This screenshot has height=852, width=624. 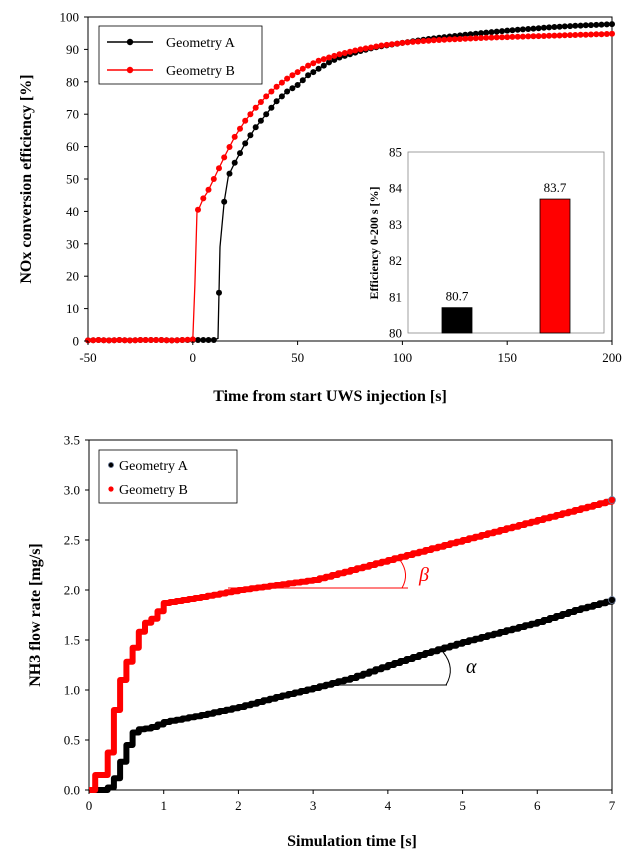 I want to click on legend-label-geometry-b-2: Geometry B, so click(x=153, y=490).